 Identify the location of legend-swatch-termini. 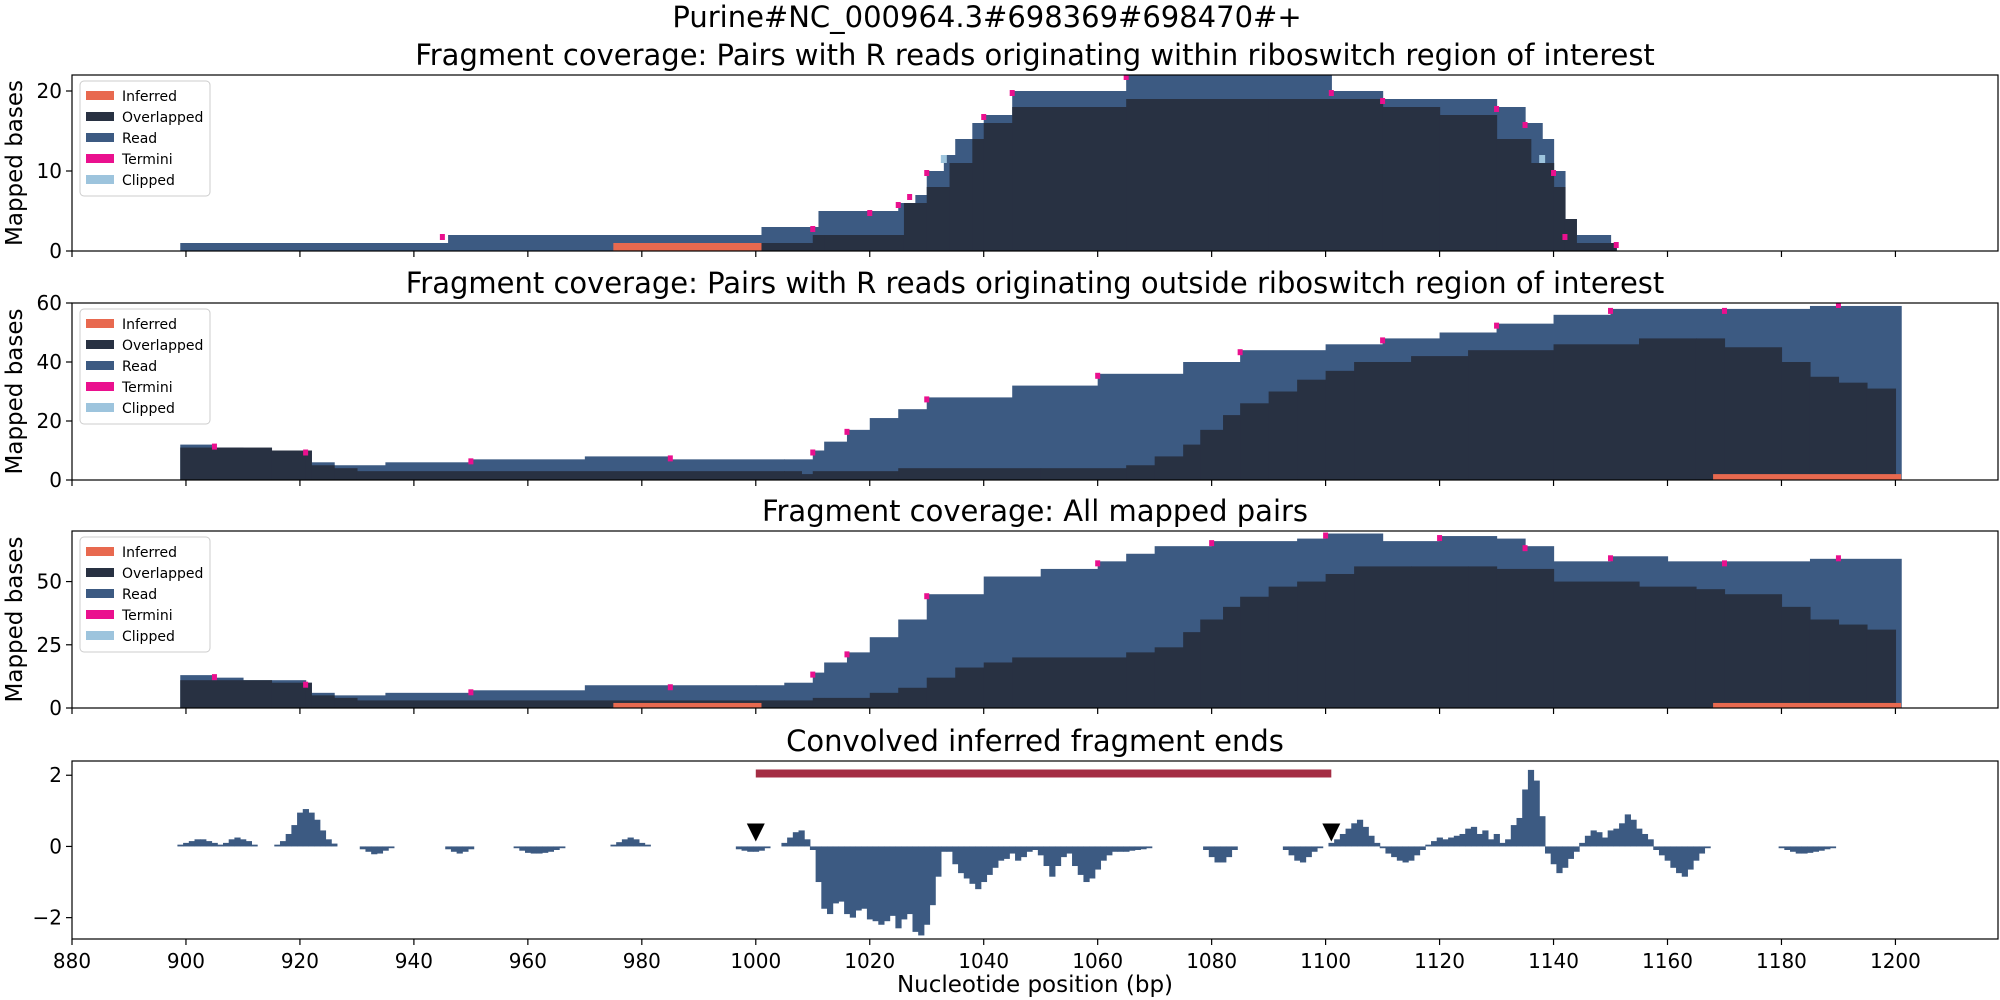
(100, 158).